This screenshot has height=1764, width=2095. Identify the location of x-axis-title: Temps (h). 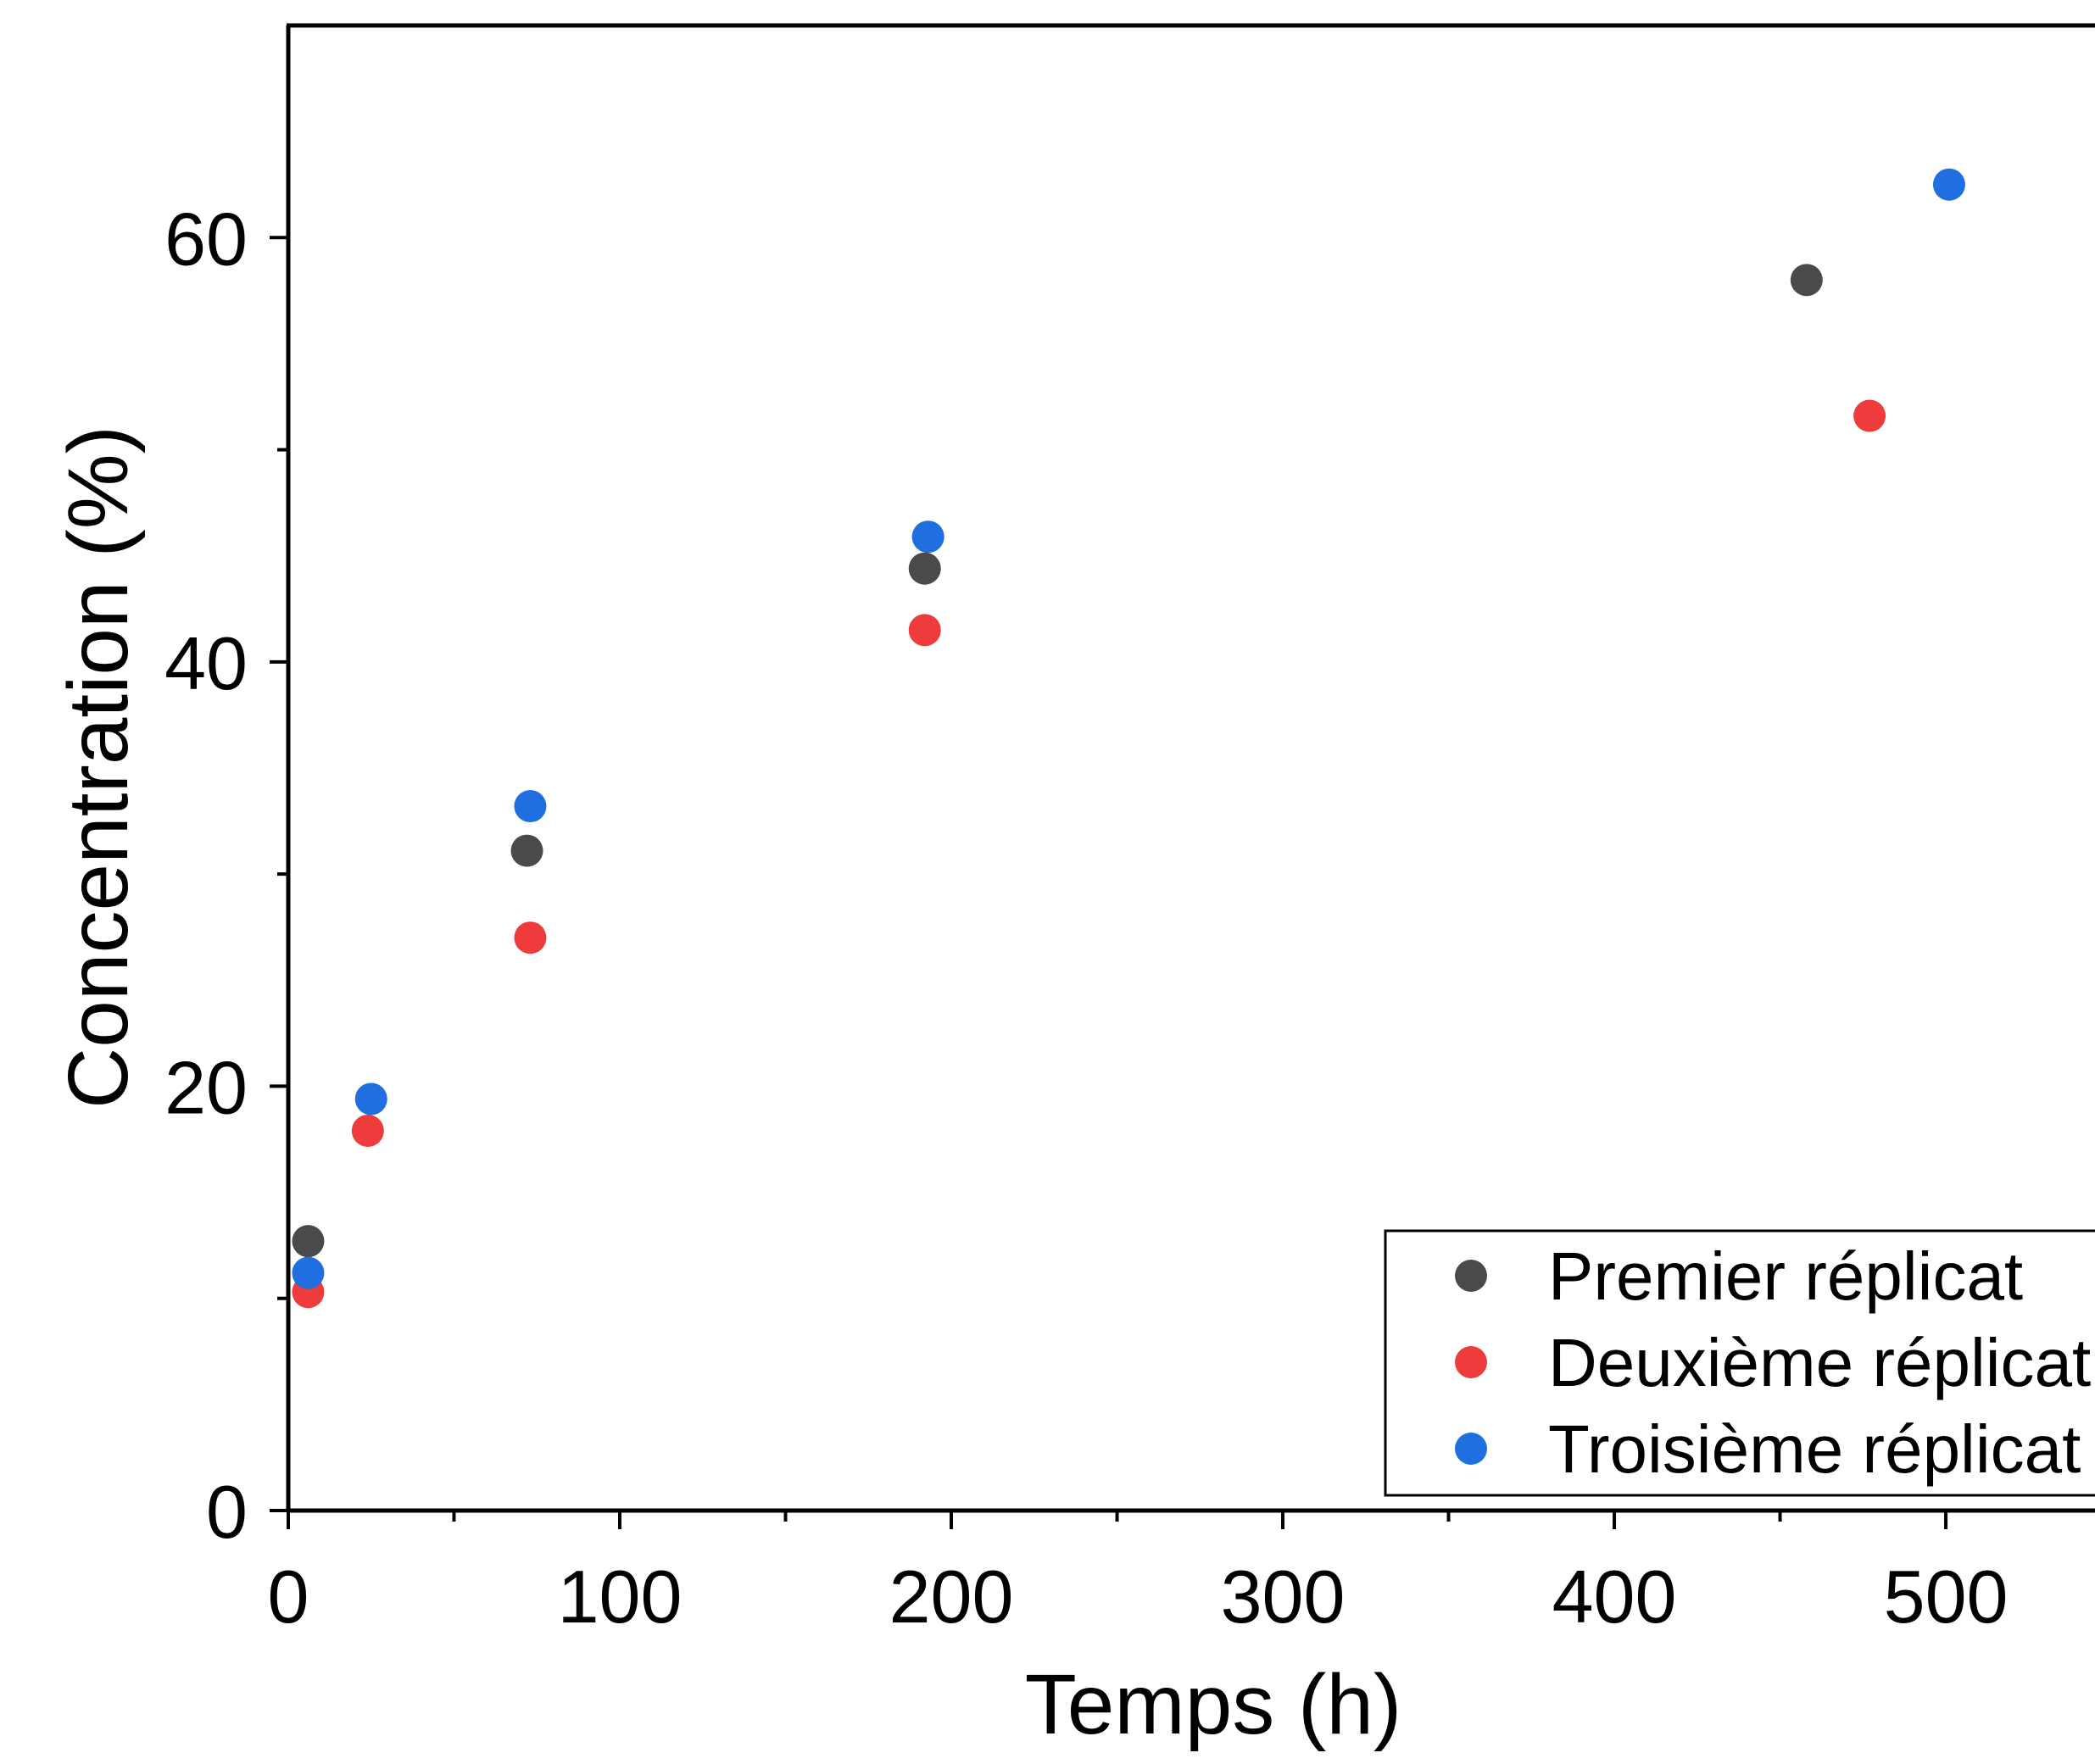
(1213, 1704).